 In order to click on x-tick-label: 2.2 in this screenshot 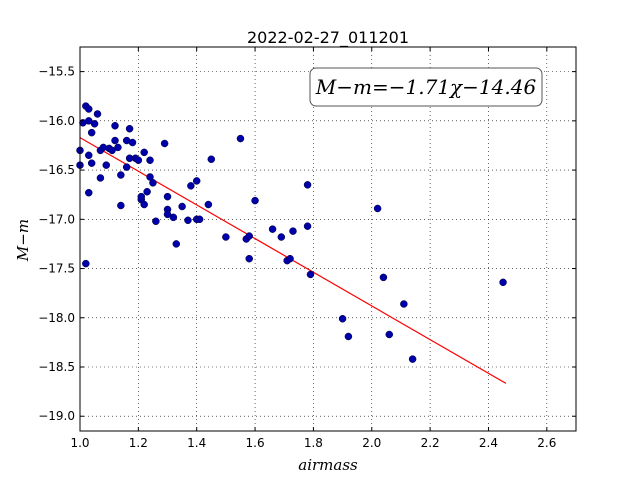, I will do `click(430, 443)`.